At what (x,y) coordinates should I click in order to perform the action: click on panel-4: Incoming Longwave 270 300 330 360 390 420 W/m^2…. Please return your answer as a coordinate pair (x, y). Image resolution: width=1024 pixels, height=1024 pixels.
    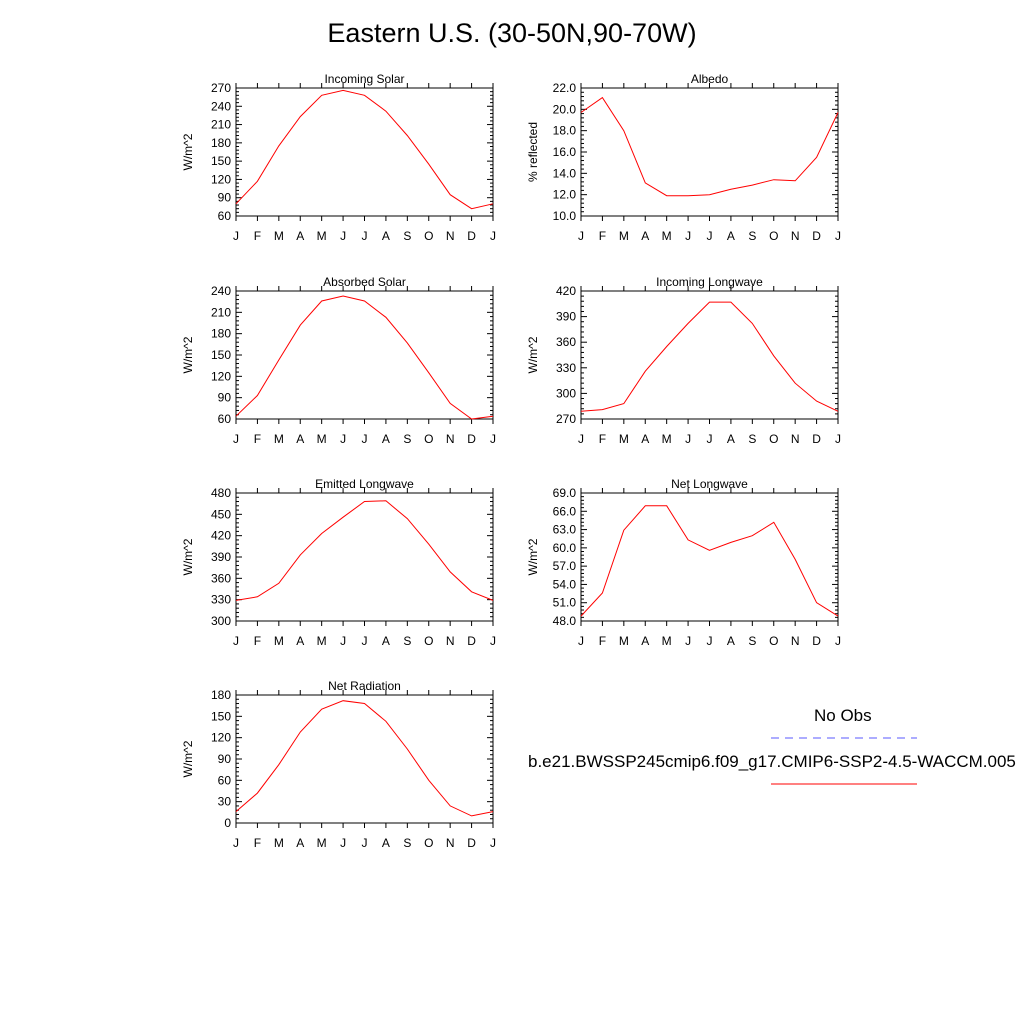
    Looking at the image, I should click on (683, 360).